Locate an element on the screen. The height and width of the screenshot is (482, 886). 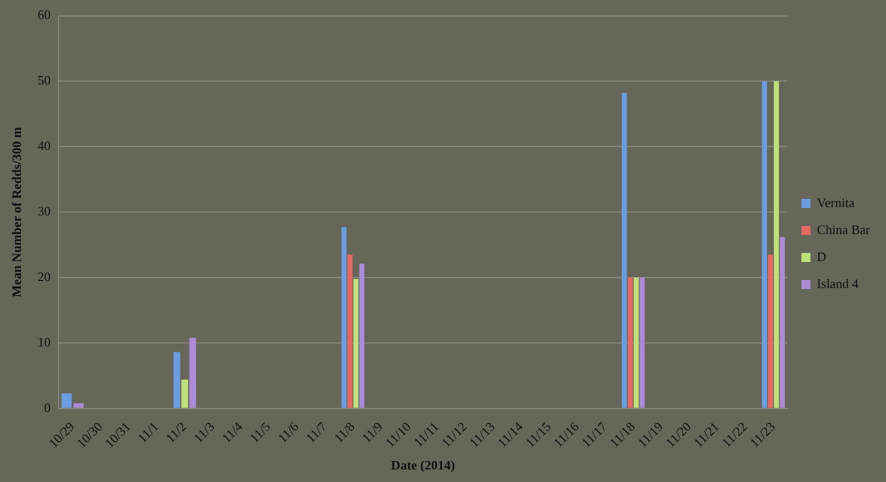
y-tick-label: 30 is located at coordinates (44, 211).